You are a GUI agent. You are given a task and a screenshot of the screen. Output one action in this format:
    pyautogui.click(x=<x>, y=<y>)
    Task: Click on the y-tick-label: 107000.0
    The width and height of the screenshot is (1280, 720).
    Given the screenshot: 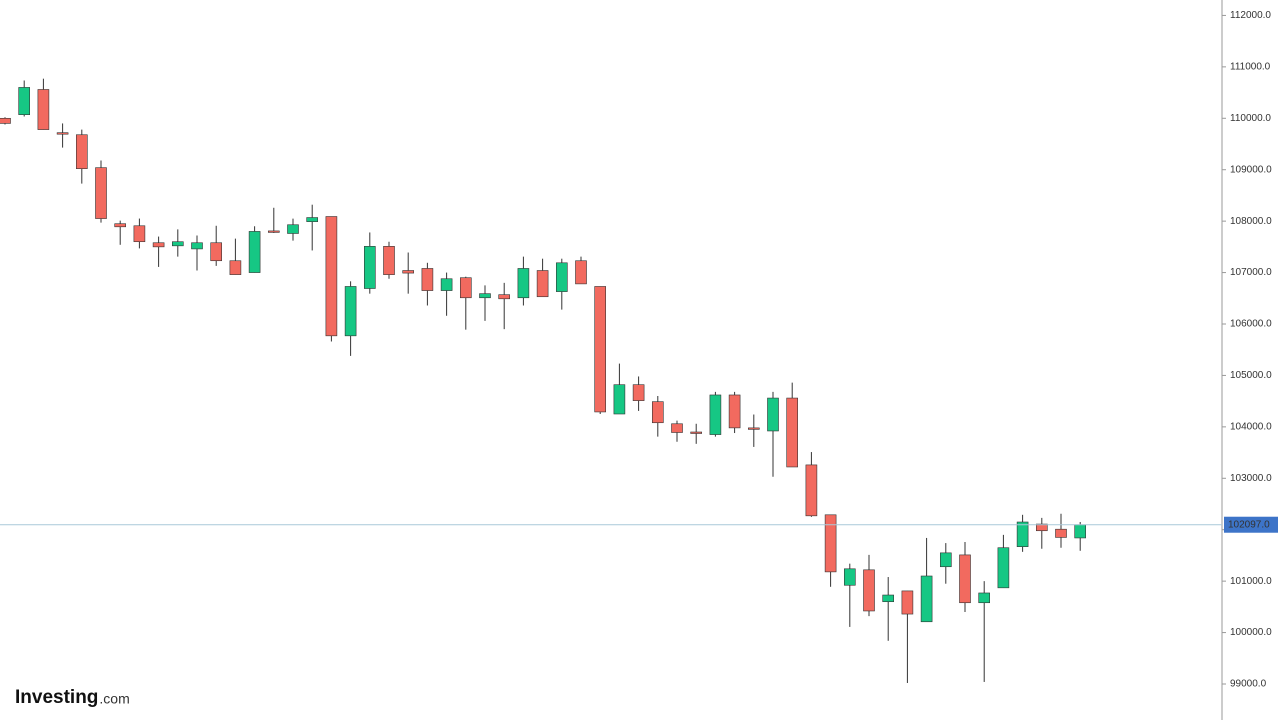 What is the action you would take?
    pyautogui.click(x=1251, y=272)
    